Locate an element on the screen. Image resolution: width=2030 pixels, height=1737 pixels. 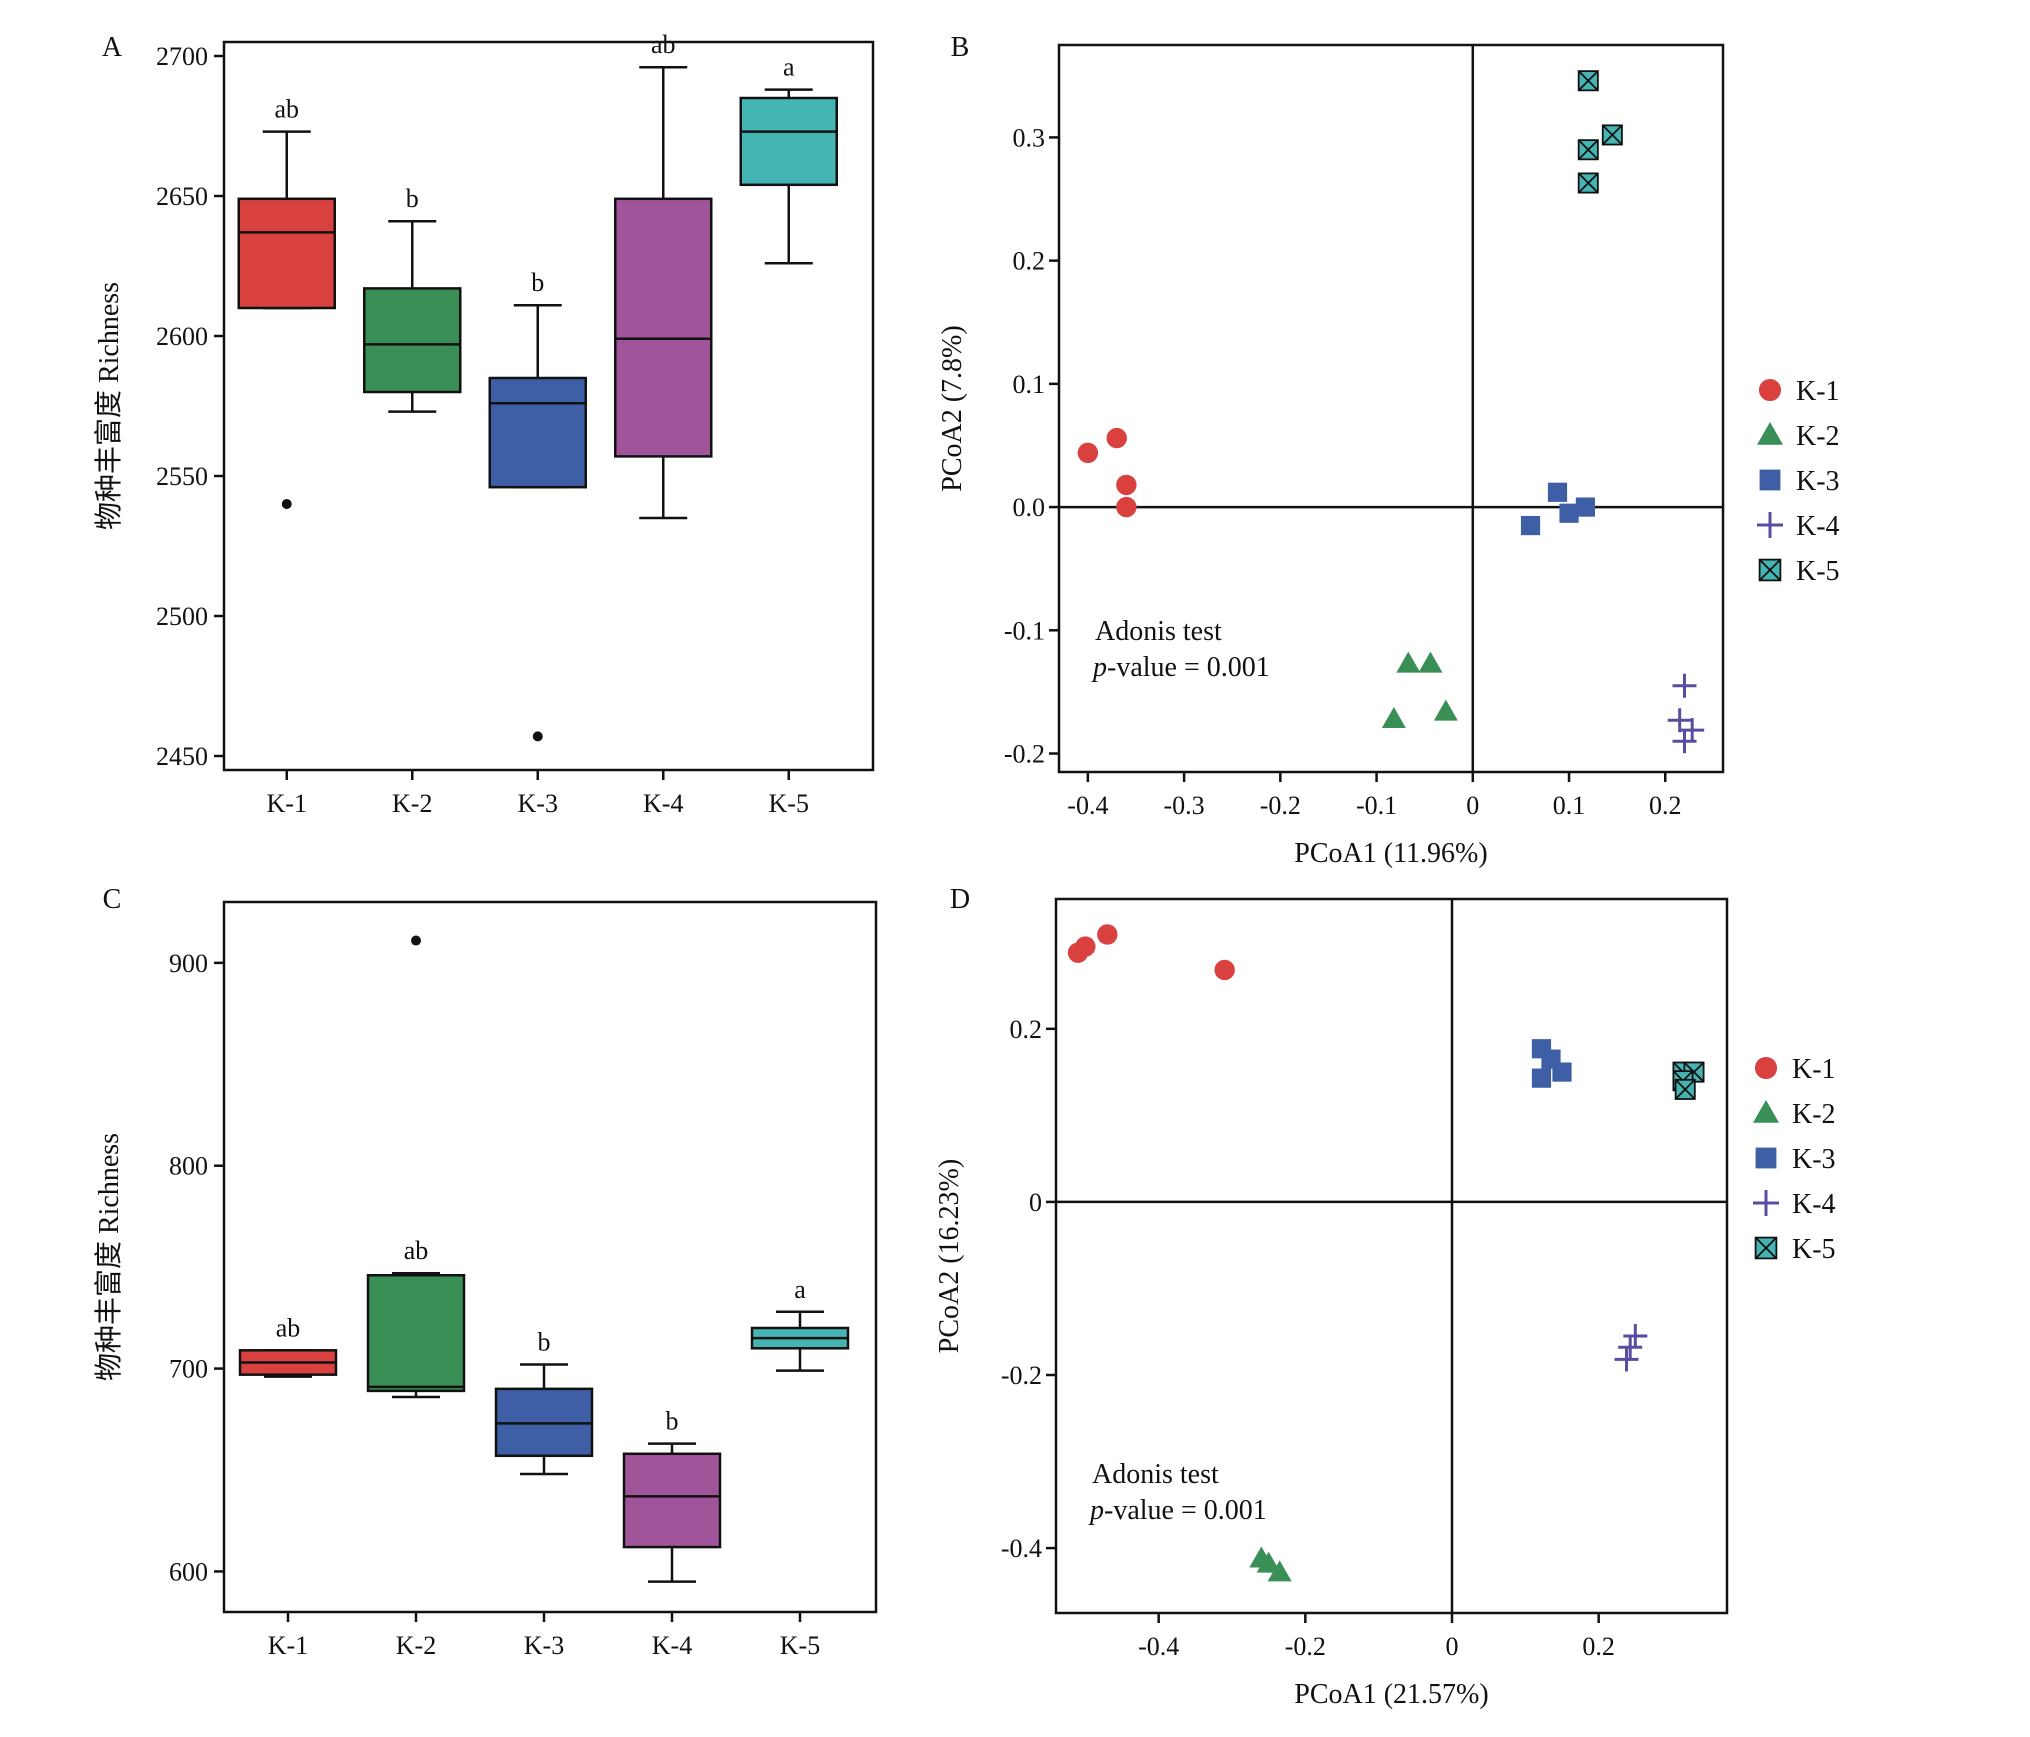
box-k-2: b is located at coordinates (412, 298).